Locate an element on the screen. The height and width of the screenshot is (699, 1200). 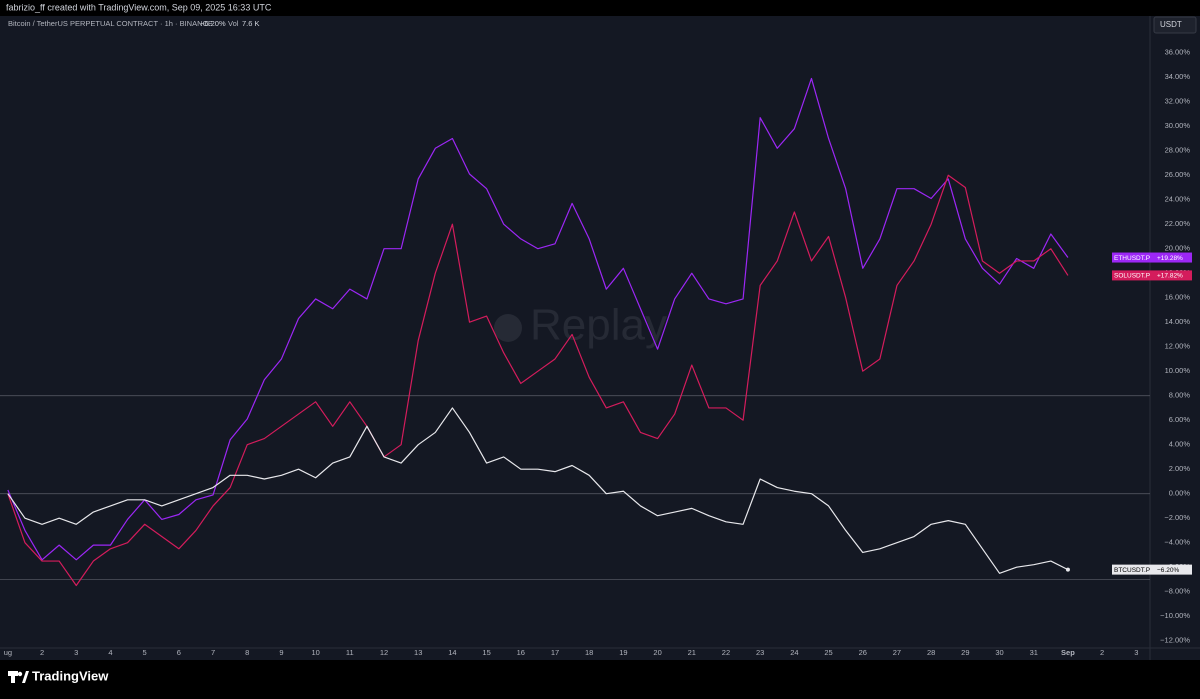
x-tick-label: 24 is located at coordinates (794, 652).